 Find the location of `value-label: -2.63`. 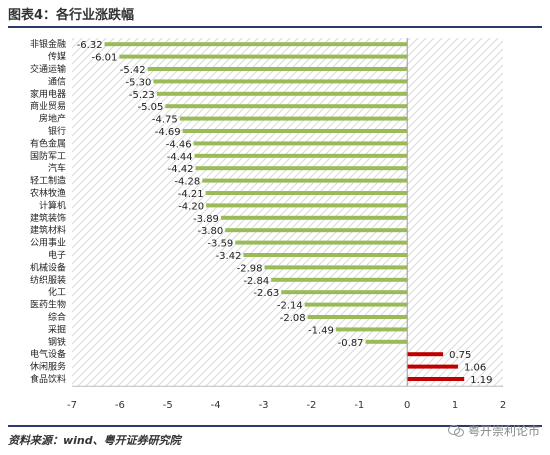

value-label: -2.63 is located at coordinates (266, 293).